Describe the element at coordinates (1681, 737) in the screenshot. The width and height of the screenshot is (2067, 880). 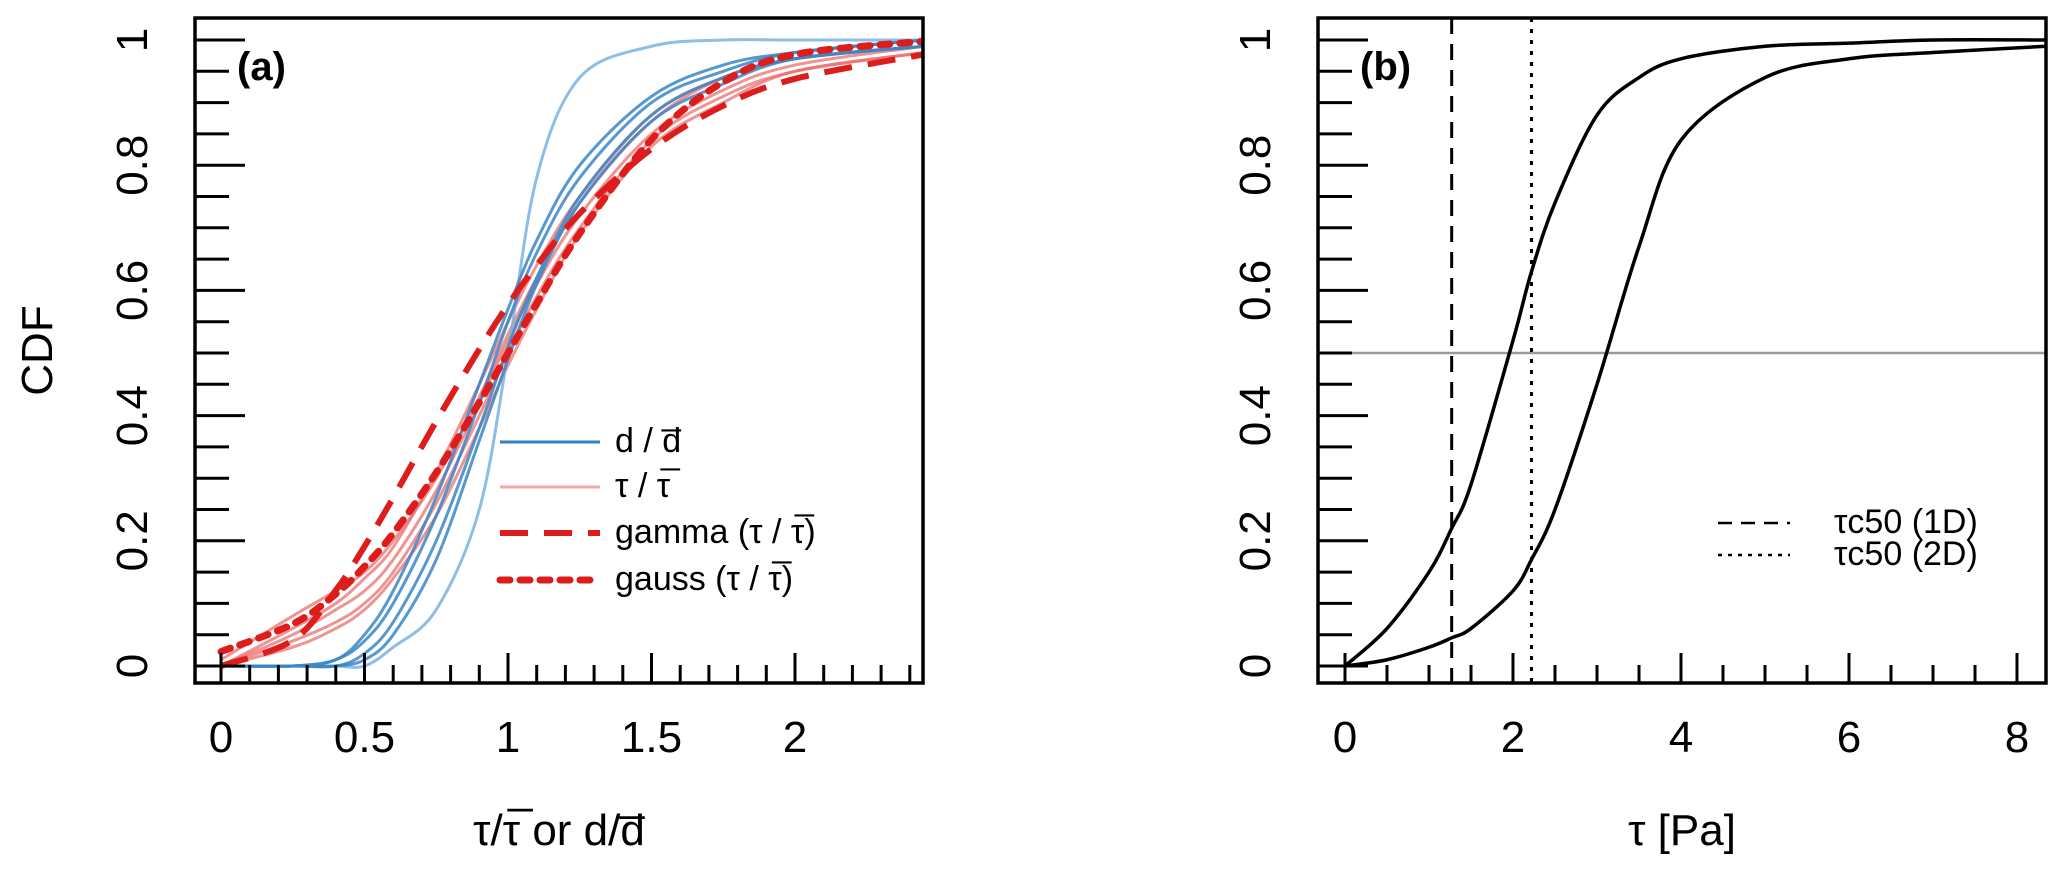
I see `x-tick-label: 4` at that location.